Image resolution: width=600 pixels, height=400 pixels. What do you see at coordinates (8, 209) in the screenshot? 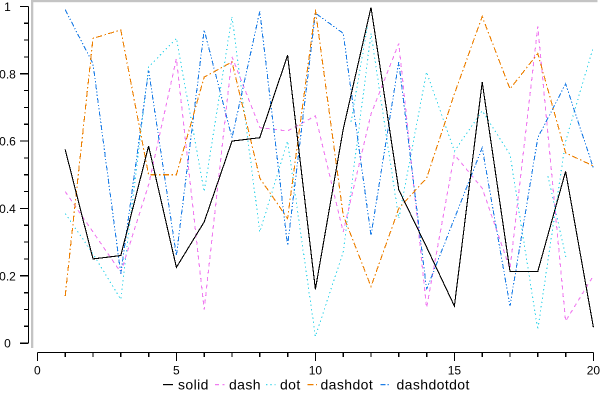
I see `svg-text: 0.4` at bounding box center [8, 209].